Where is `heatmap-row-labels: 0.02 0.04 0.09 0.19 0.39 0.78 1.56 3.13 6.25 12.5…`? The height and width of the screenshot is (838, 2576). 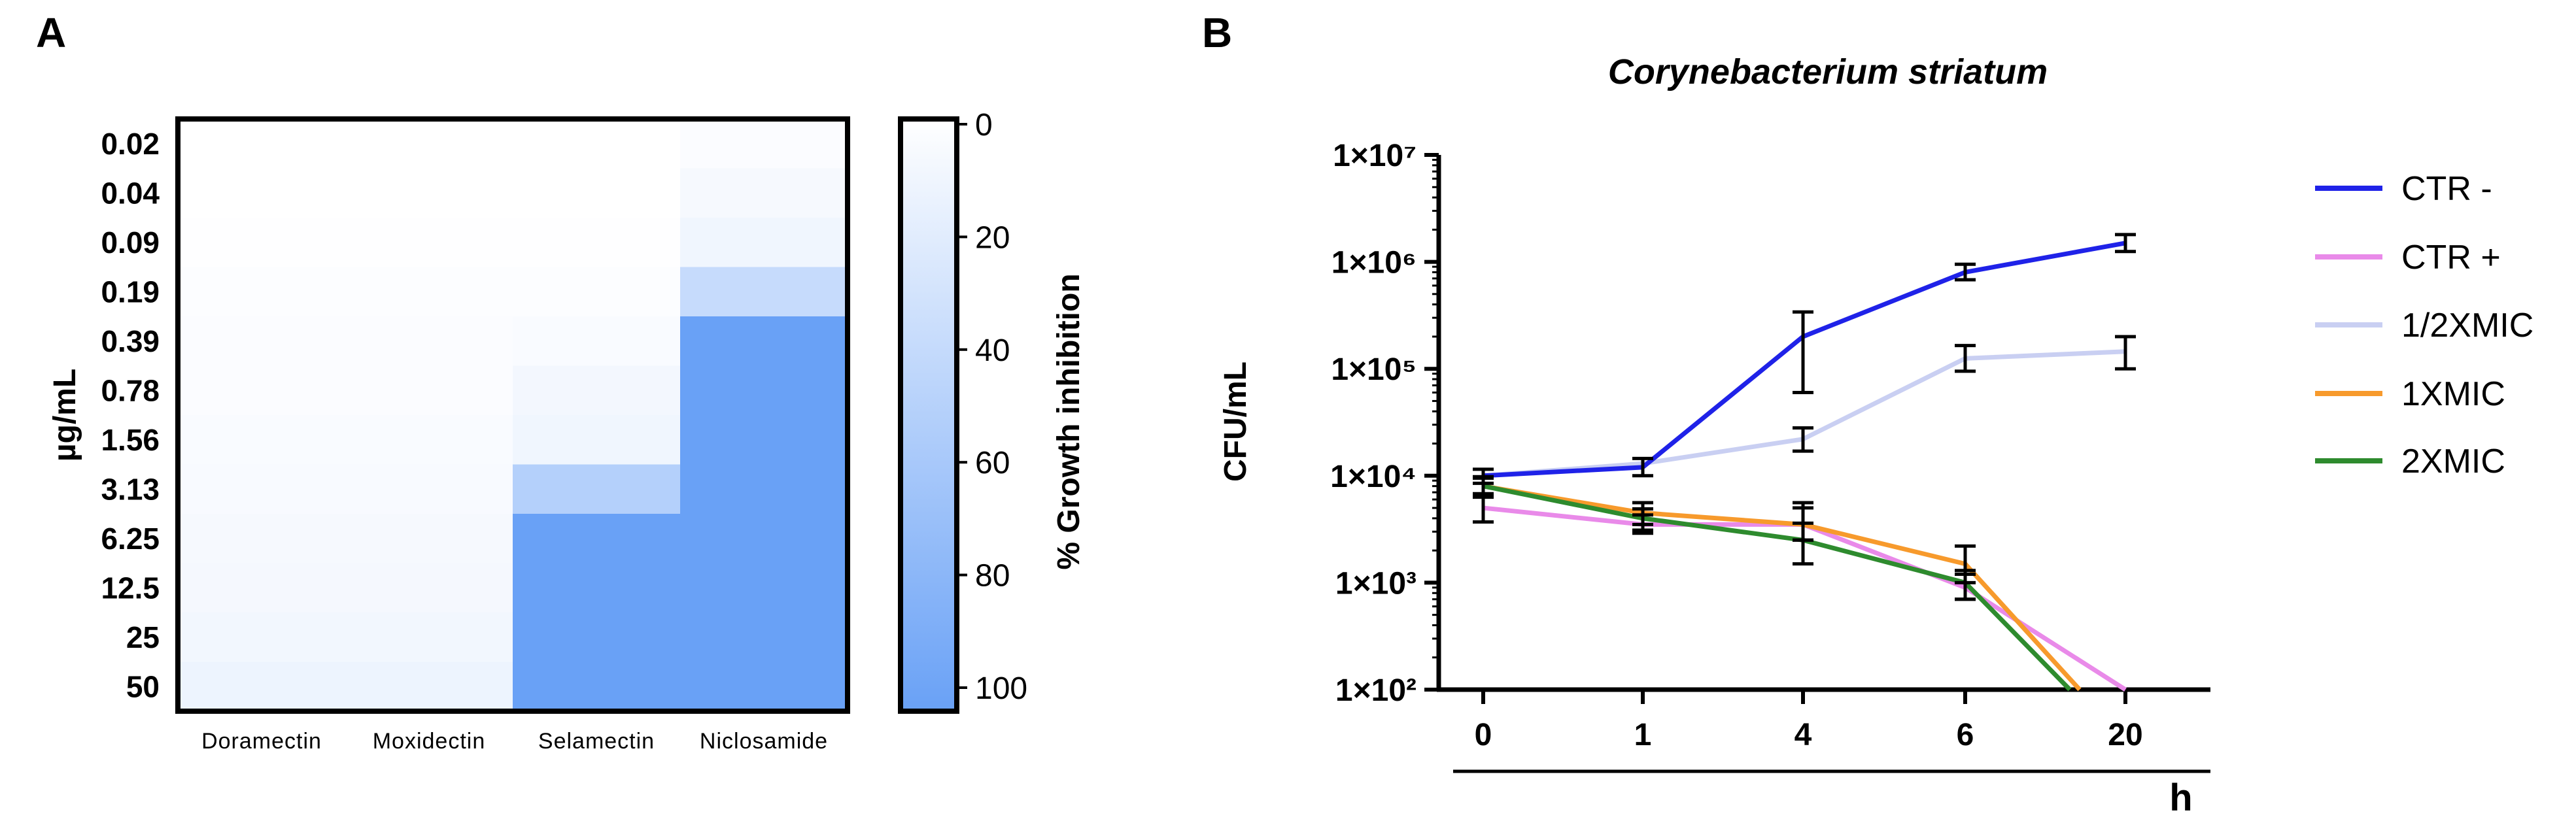 heatmap-row-labels: 0.02 0.04 0.09 0.19 0.39 0.78 1.56 3.13 6.25 12.5… is located at coordinates (130, 415).